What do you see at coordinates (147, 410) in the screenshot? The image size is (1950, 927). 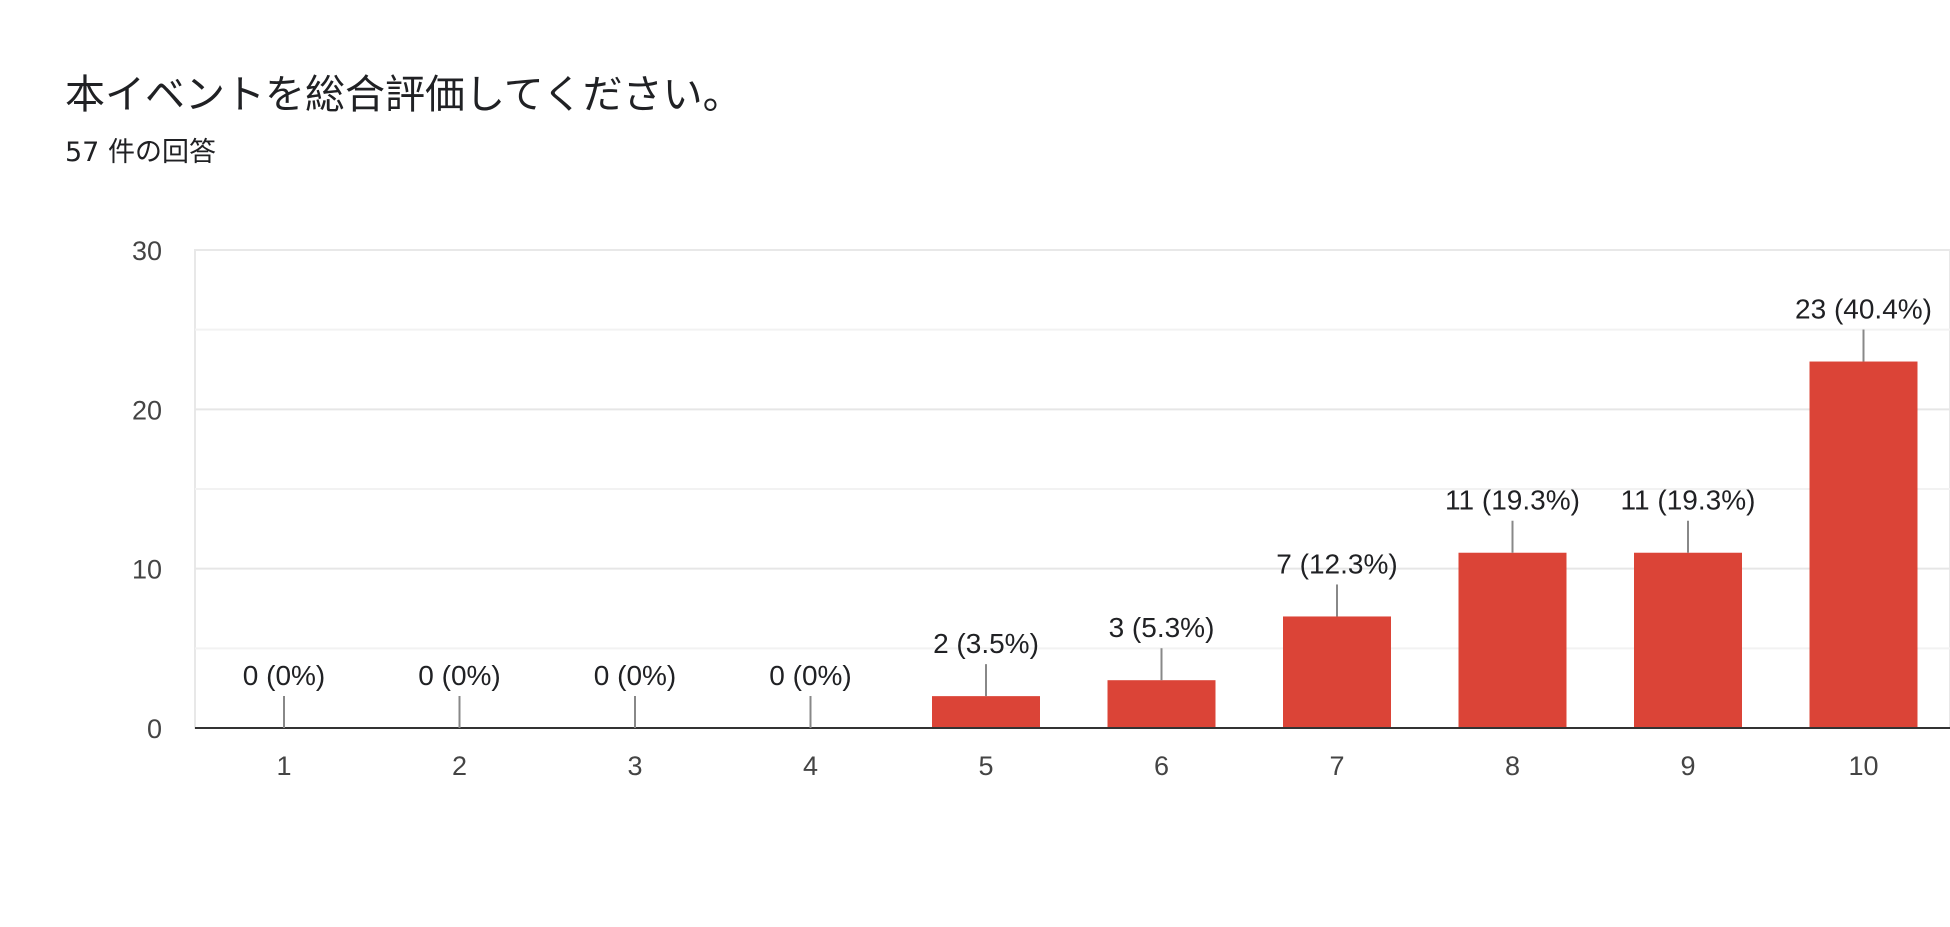 I see `y-tick-label: 20` at bounding box center [147, 410].